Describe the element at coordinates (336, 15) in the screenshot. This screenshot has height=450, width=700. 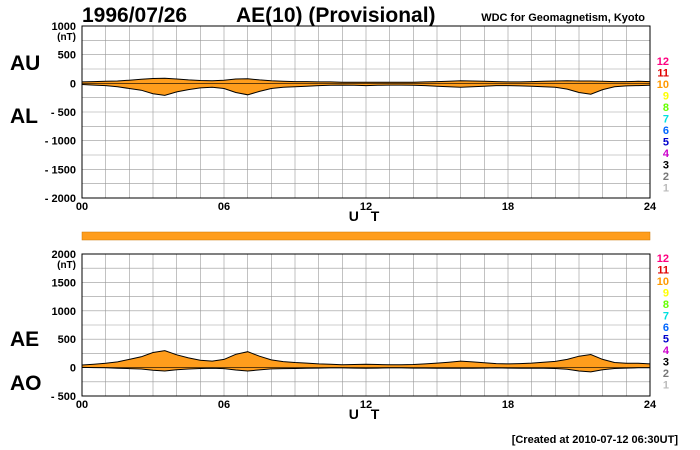
I see `plot-title: AE(10) (Provisional)` at that location.